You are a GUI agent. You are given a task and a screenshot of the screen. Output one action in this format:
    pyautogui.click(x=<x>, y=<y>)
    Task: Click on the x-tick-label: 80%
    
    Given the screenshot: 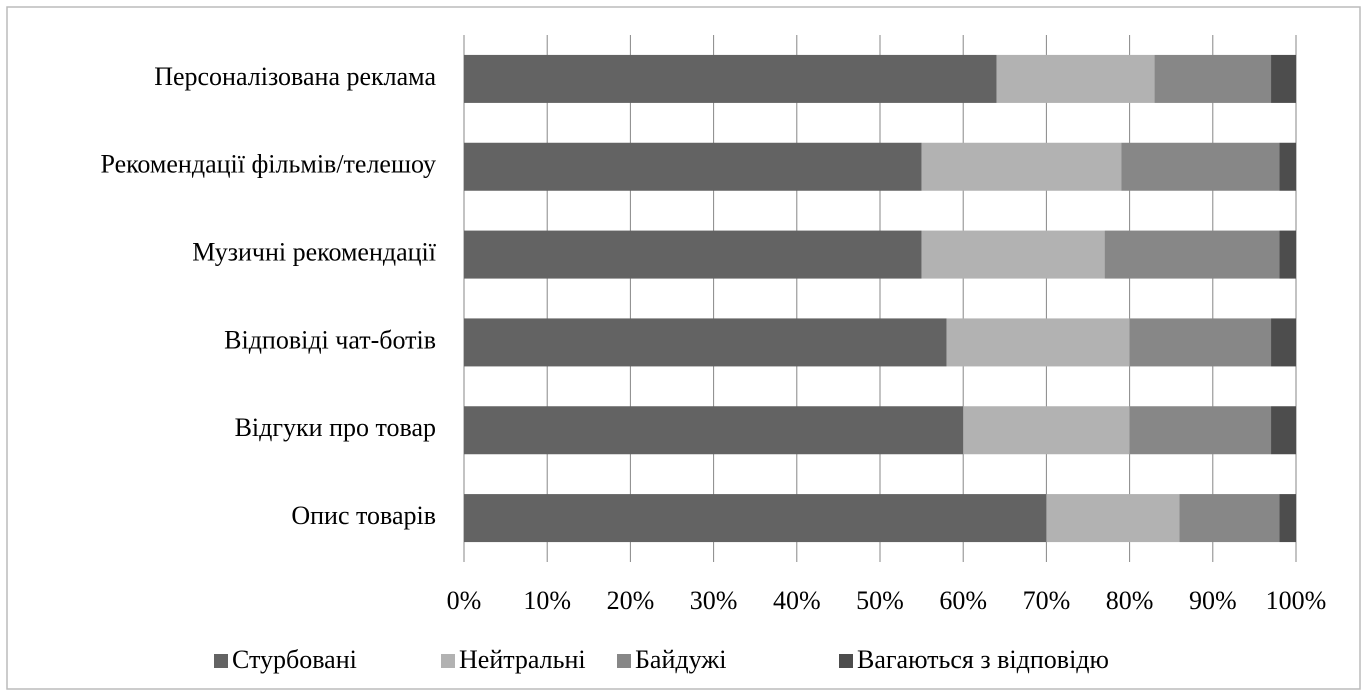 What is the action you would take?
    pyautogui.click(x=1130, y=600)
    